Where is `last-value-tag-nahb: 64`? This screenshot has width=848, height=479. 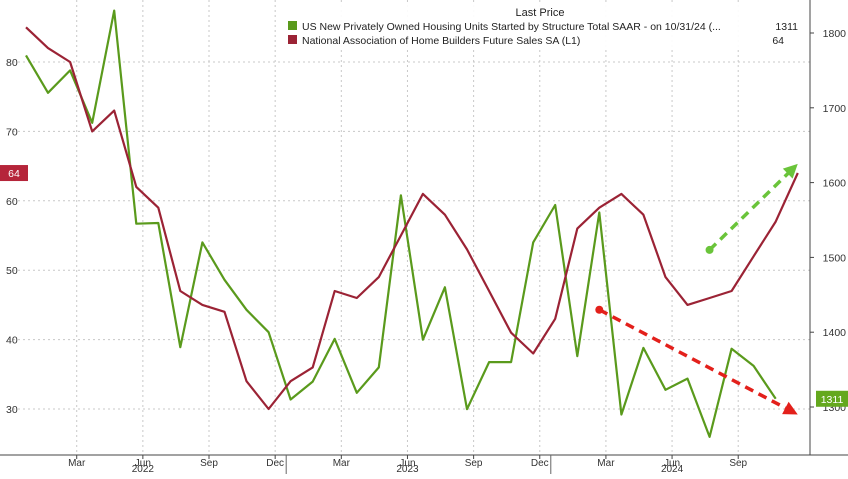
last-value-tag-nahb: 64 is located at coordinates (14, 173).